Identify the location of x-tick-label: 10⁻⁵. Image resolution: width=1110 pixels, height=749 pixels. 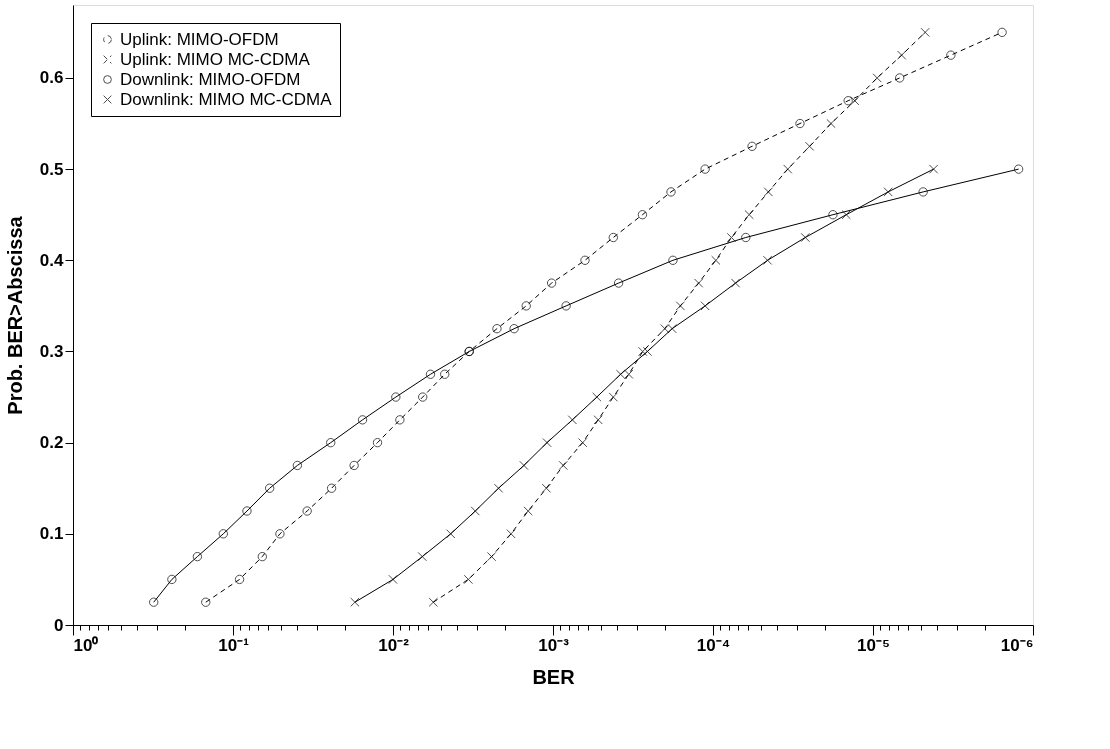
(873, 645).